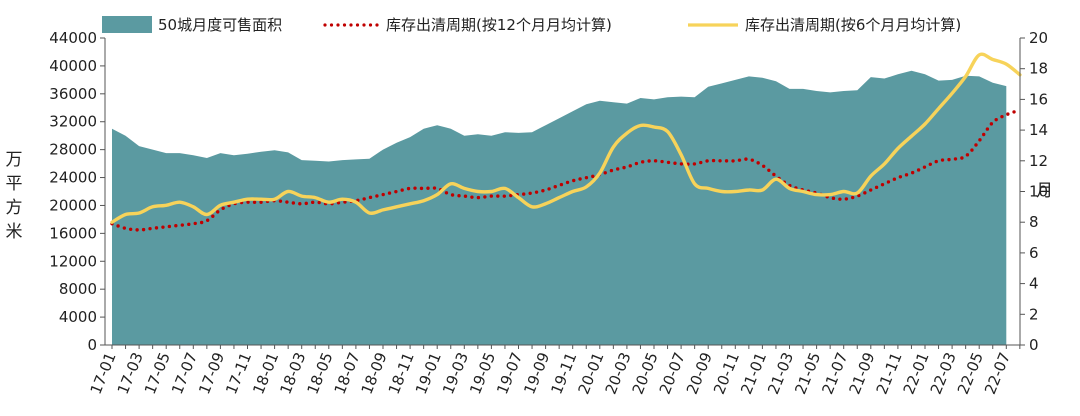 This screenshot has width=1080, height=416. Describe the element at coordinates (73, 38) in the screenshot. I see `left-y-tick-label: 44000` at that location.